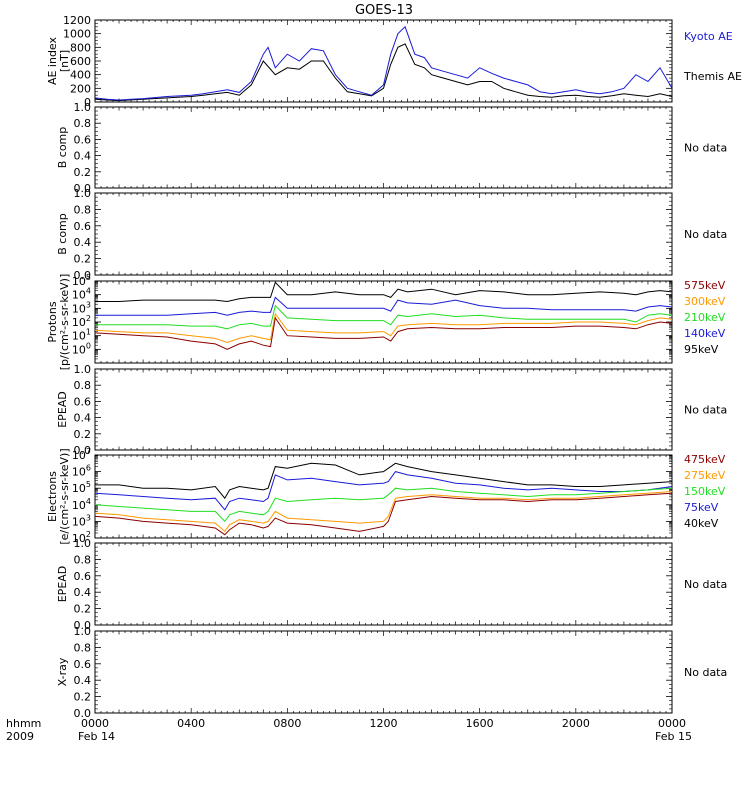 This screenshot has height=800, width=750. What do you see at coordinates (20, 736) in the screenshot?
I see `time-axis-row2-label: 2009` at bounding box center [20, 736].